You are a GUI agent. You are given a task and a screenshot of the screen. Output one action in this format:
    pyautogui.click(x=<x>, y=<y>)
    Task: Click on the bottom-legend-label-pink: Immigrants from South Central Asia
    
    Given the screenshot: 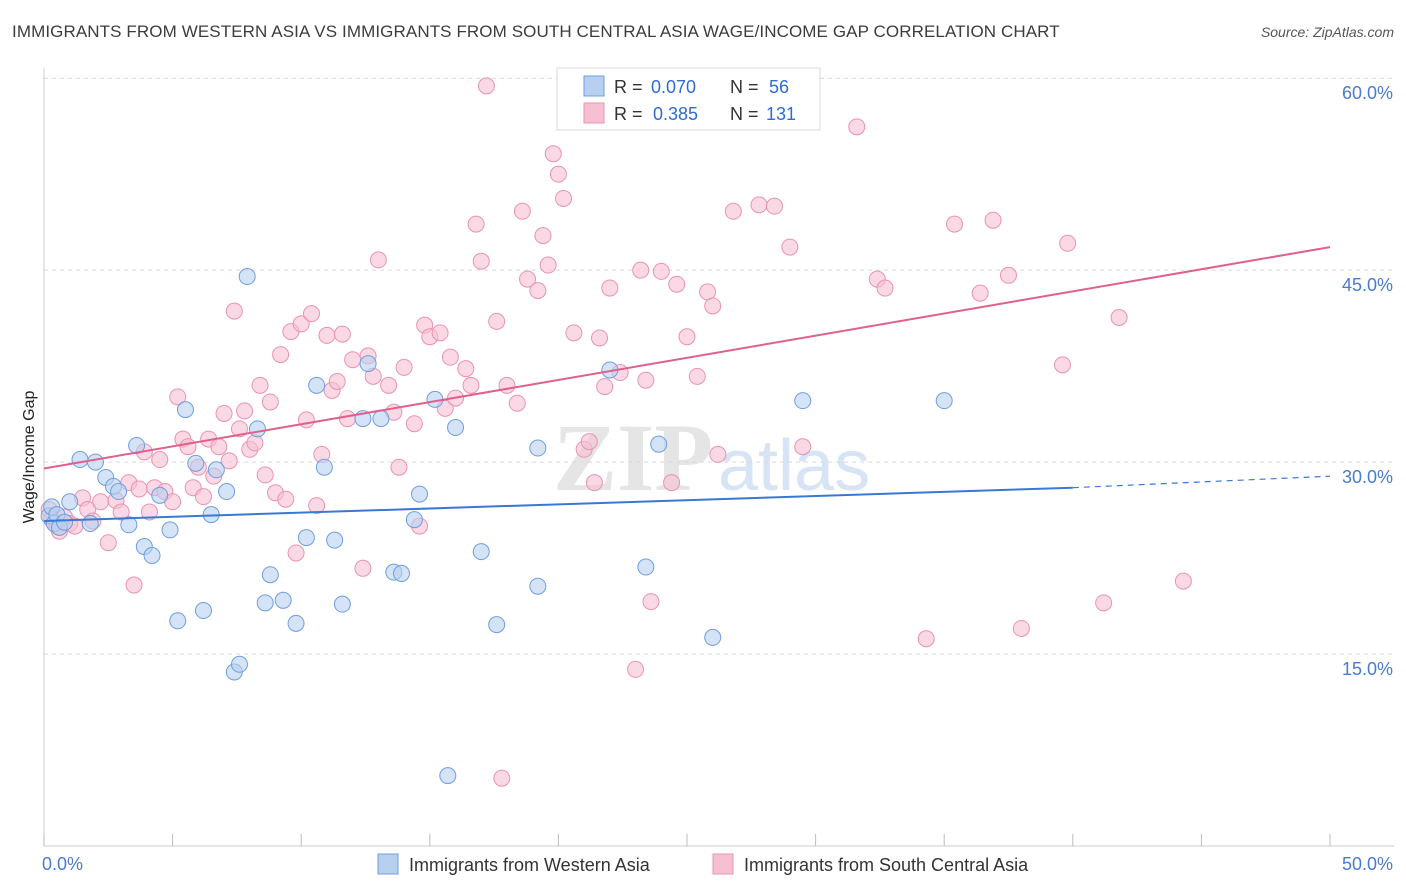 What is the action you would take?
    pyautogui.click(x=886, y=865)
    